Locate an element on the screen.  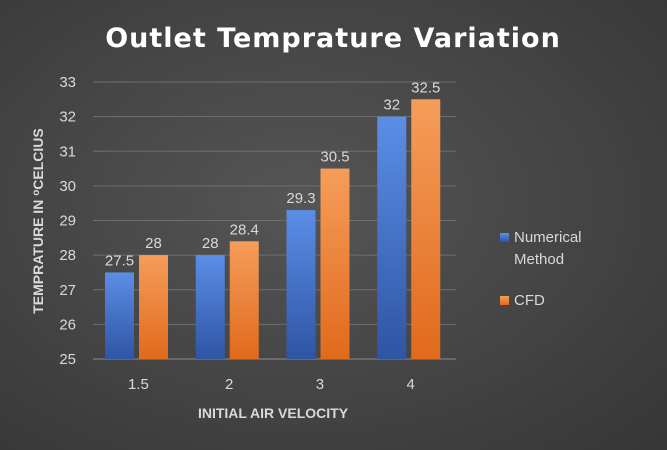
x-tick-label: 4 is located at coordinates (410, 384).